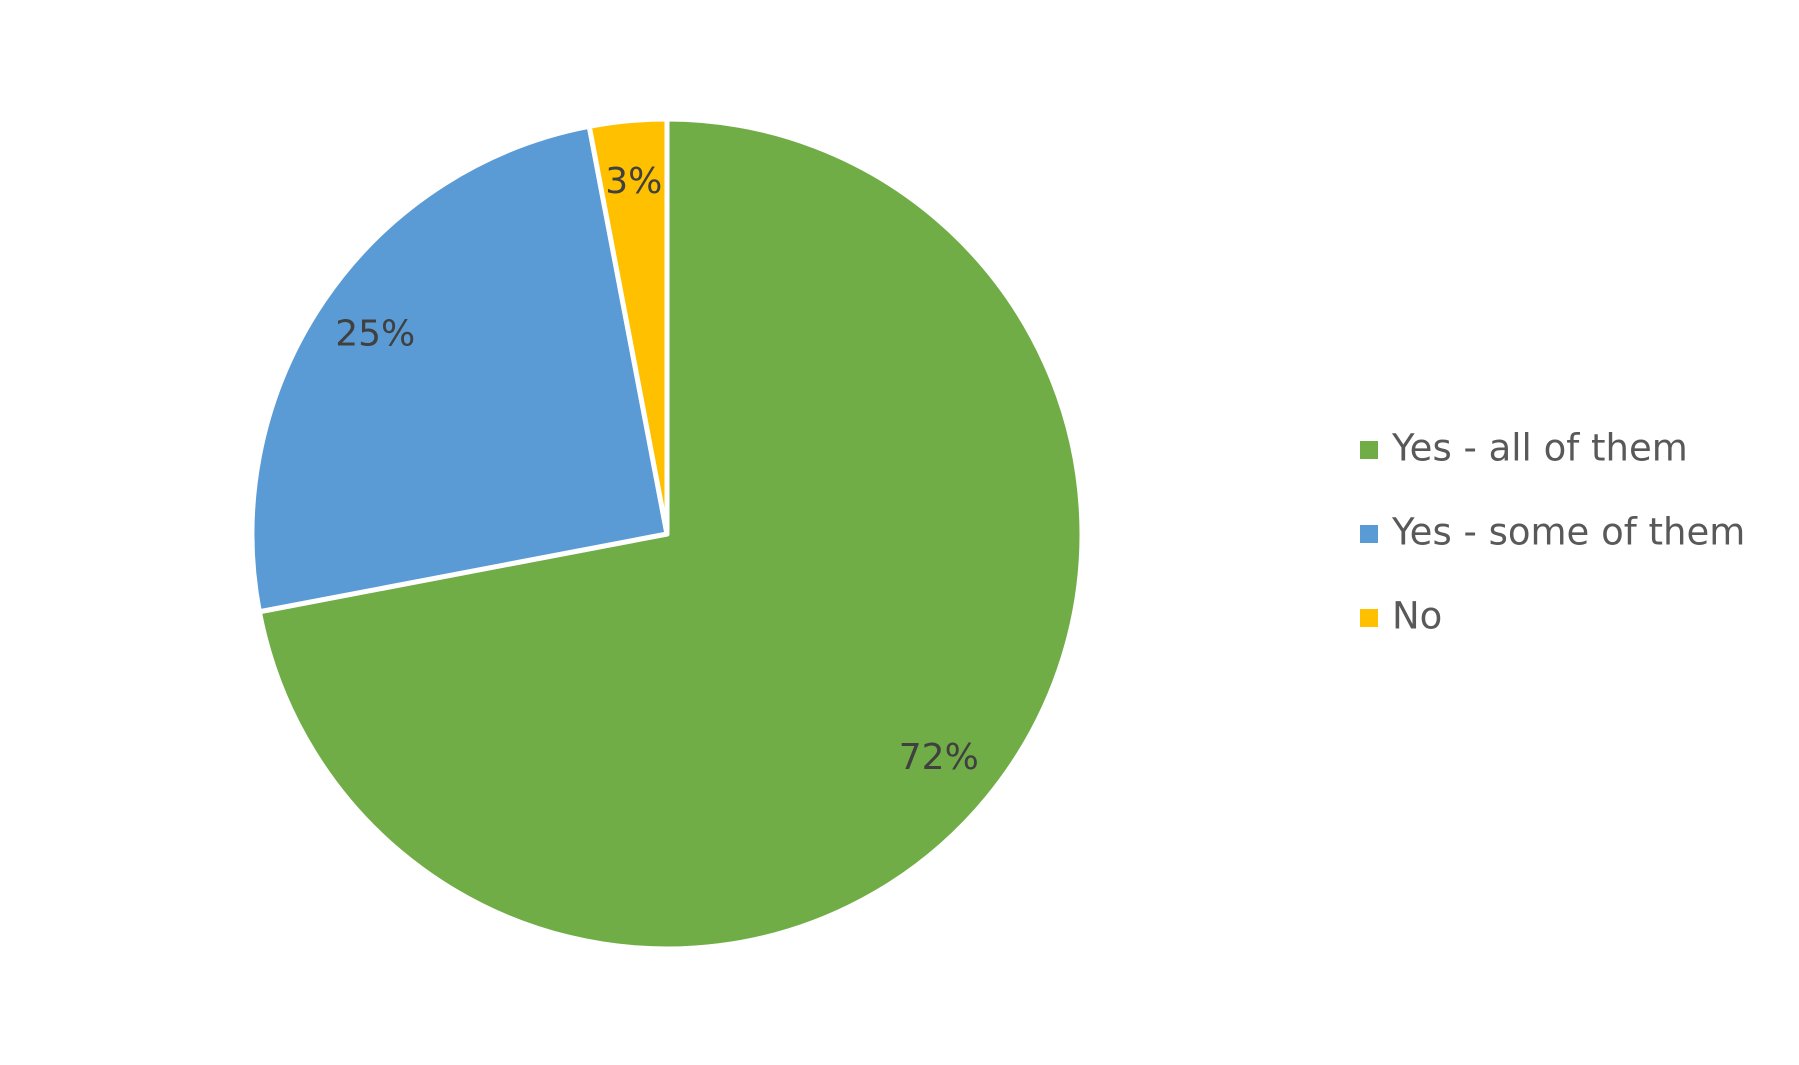  What do you see at coordinates (1568, 532) in the screenshot?
I see `legend-label: Yes - some of them` at bounding box center [1568, 532].